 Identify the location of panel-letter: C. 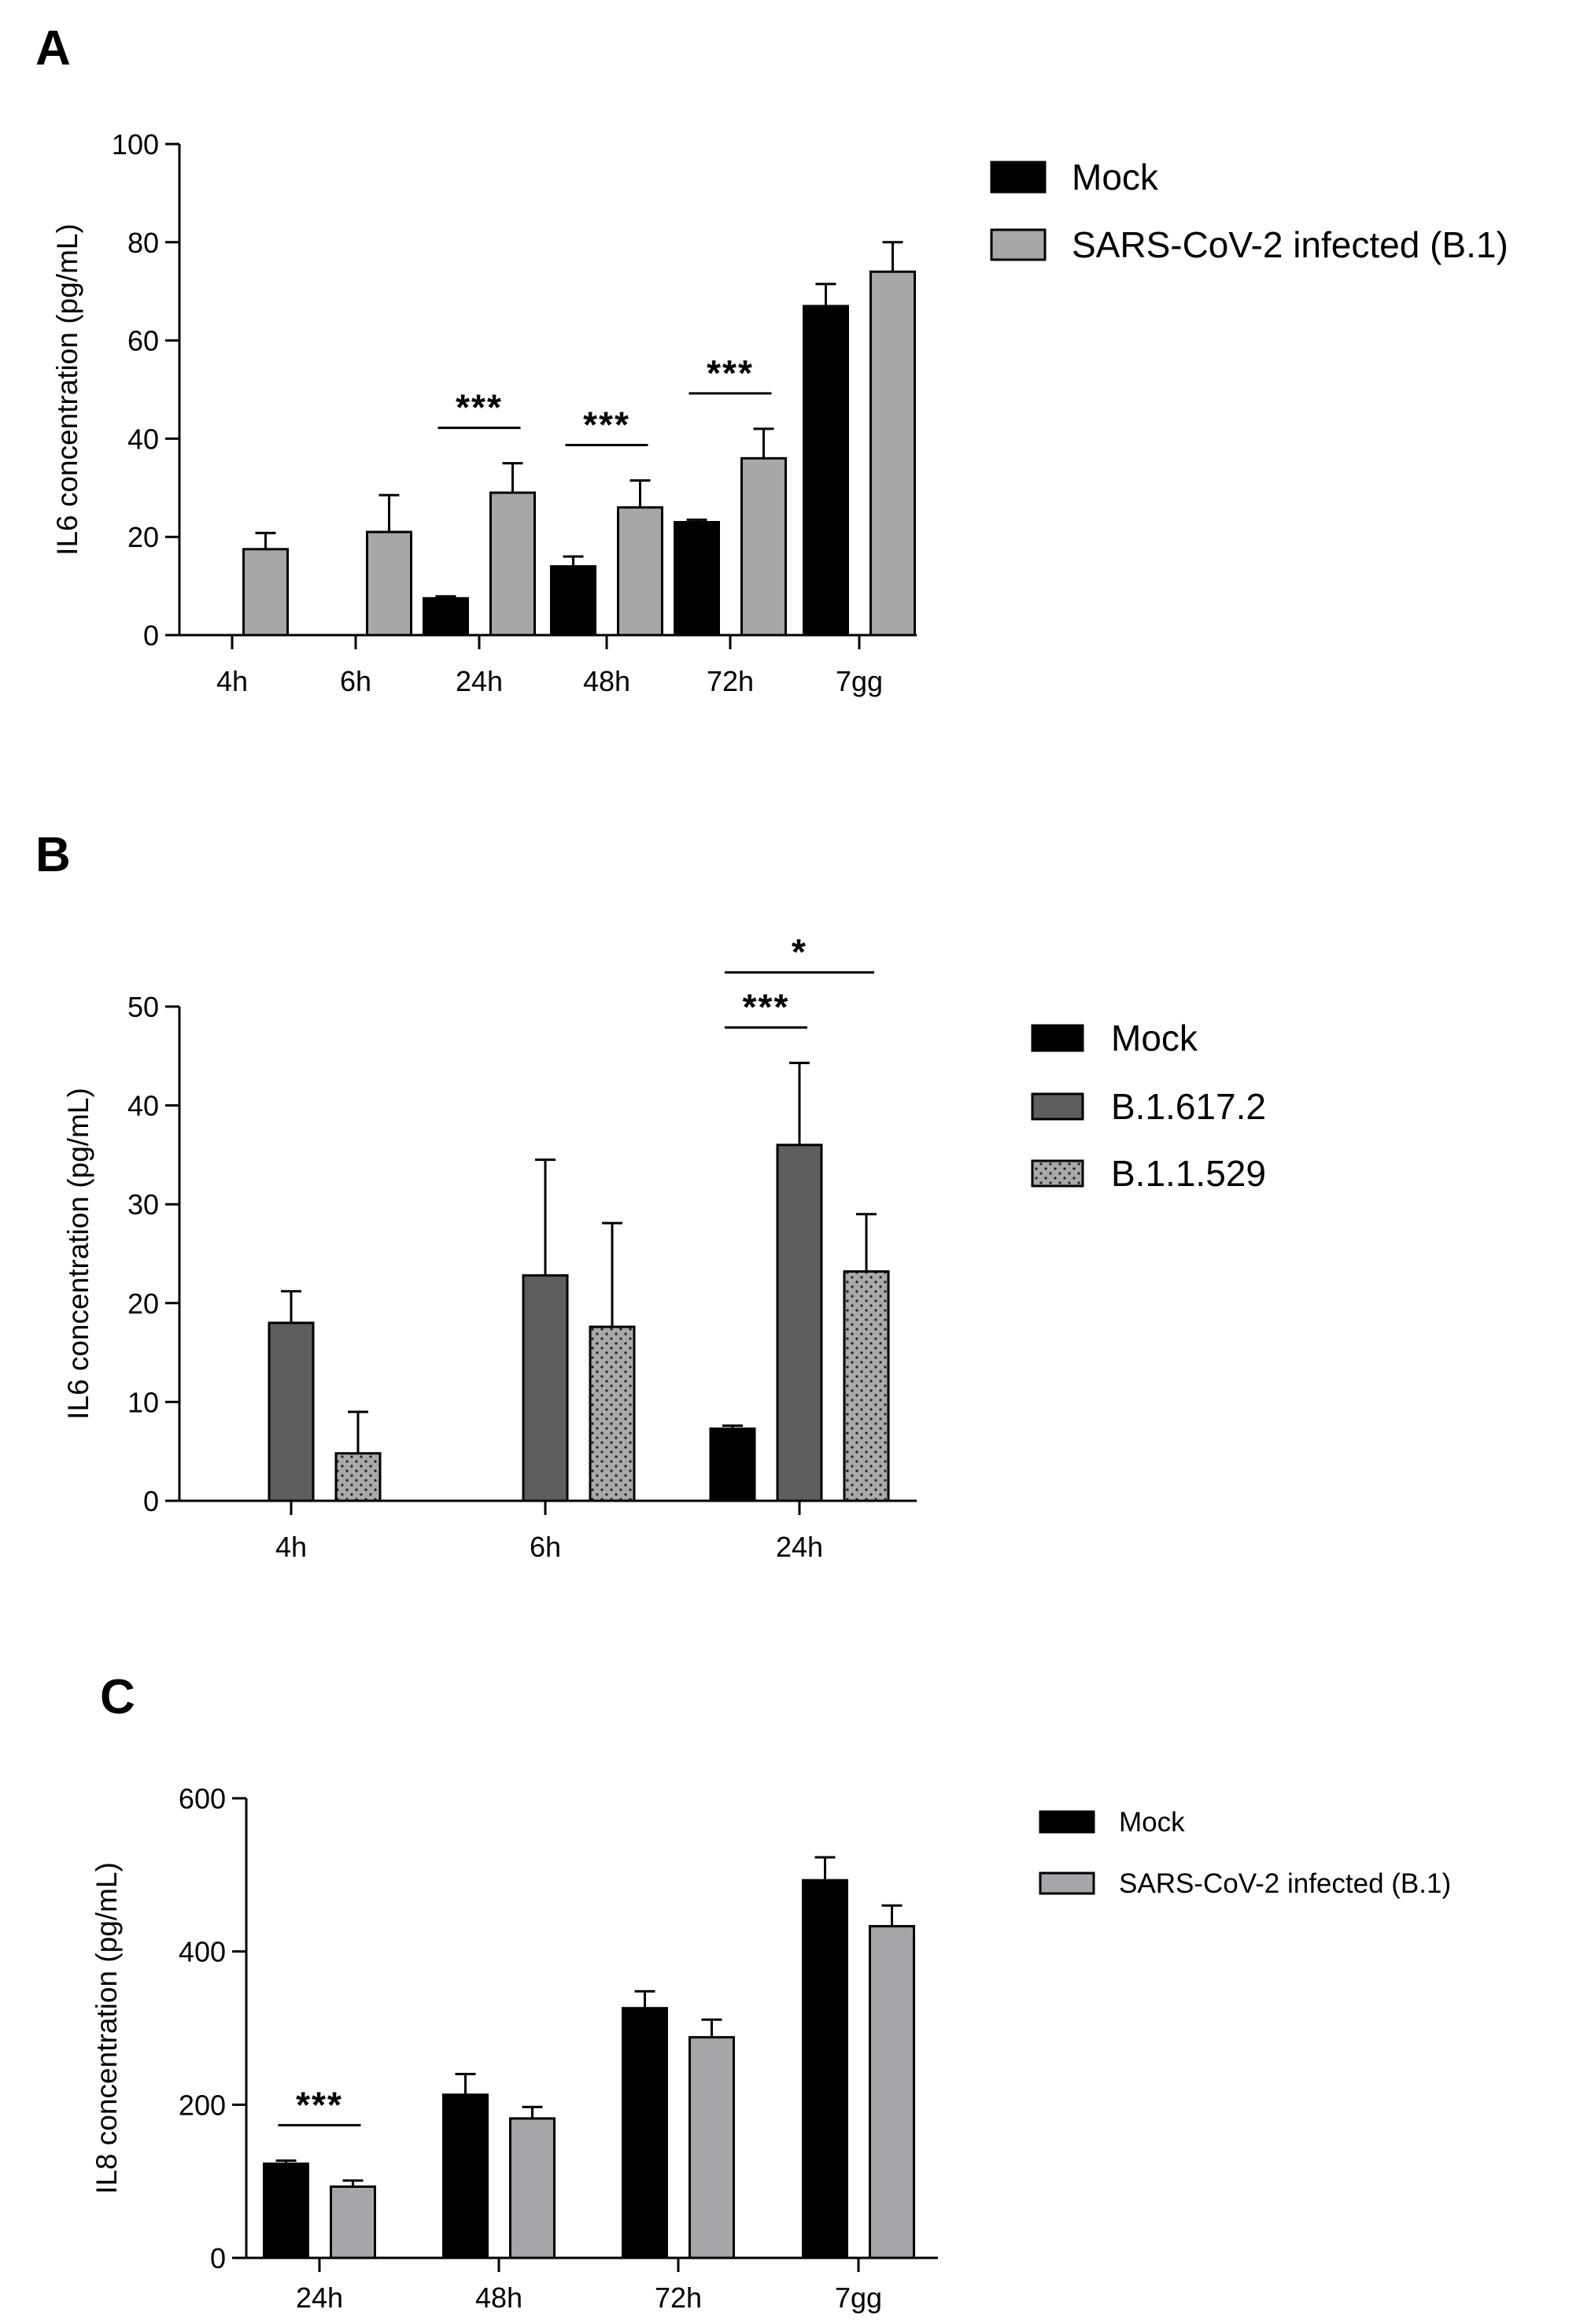
(117, 1697).